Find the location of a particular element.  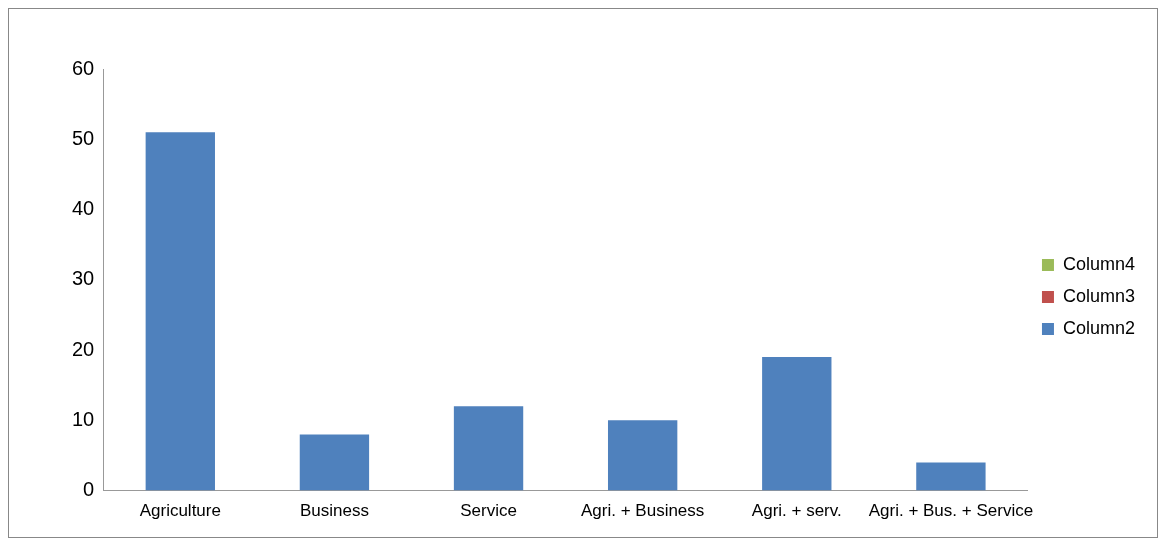

x-tick-label: Business is located at coordinates (334, 511).